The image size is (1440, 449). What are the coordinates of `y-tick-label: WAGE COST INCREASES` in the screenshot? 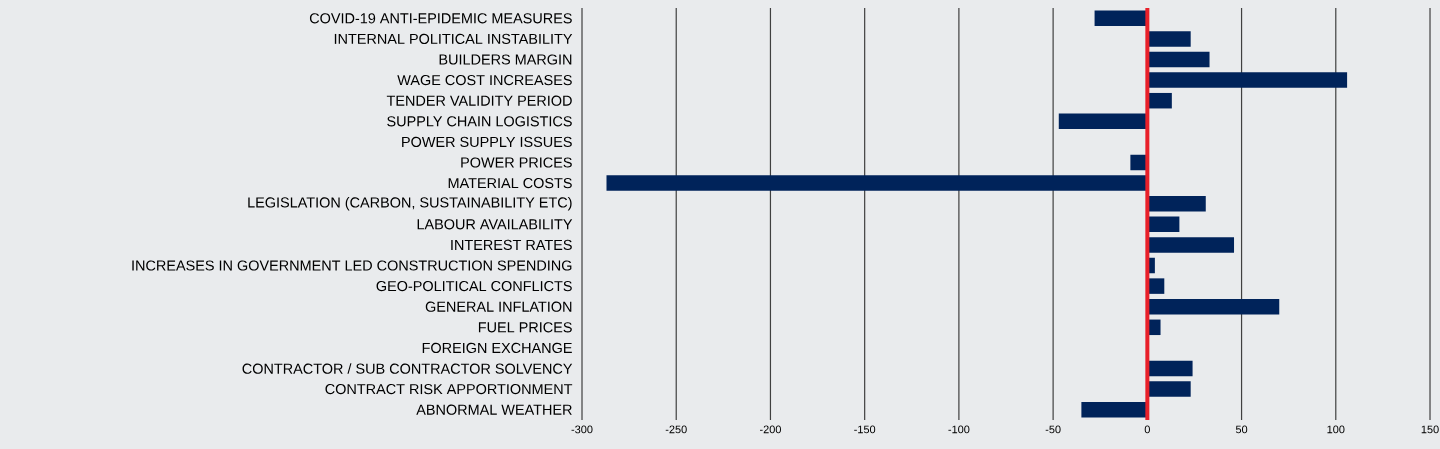 It's located at (484, 80).